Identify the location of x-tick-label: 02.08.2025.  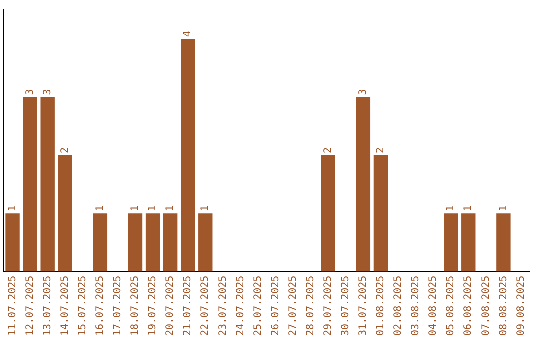
(398, 306).